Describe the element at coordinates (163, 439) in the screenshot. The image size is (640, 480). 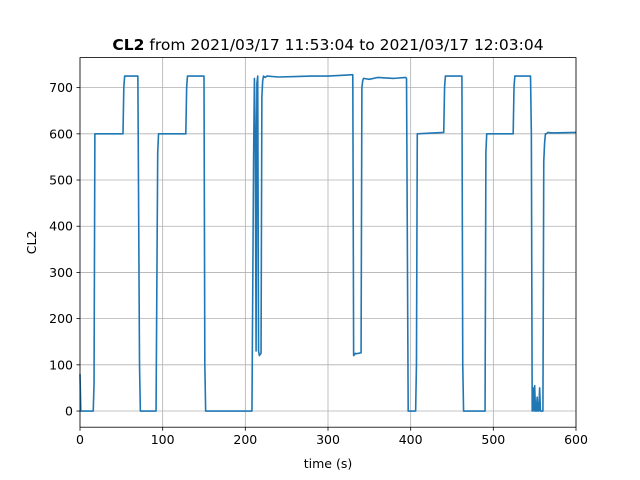
I see `x-tick-label: 100` at that location.